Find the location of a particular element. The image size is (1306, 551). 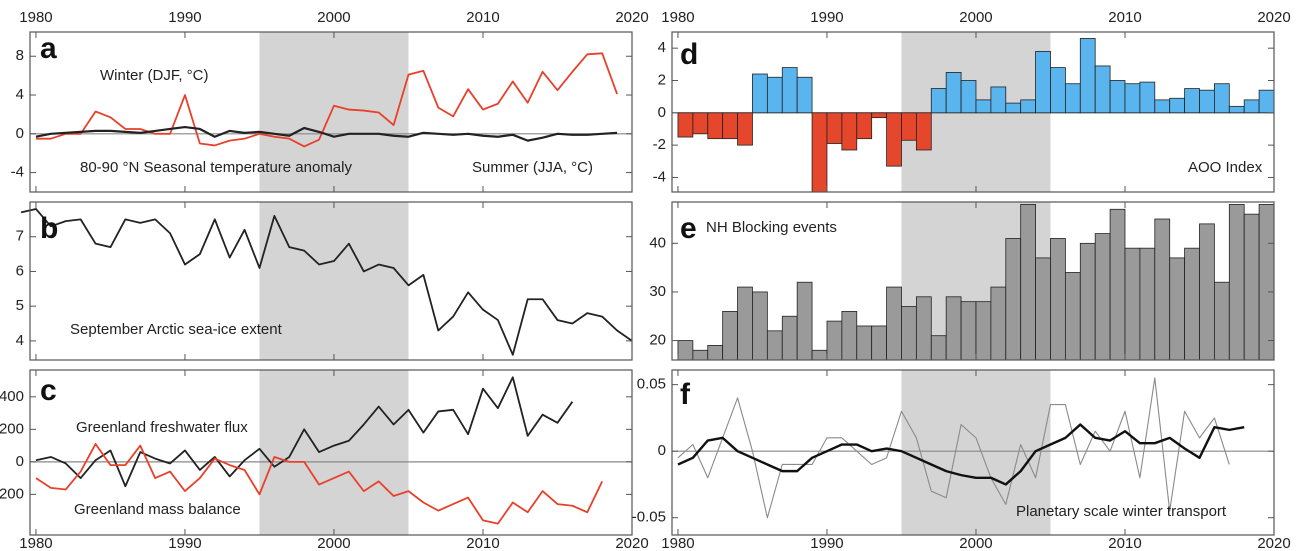

y-tick-label: -200 is located at coordinates (12, 493).